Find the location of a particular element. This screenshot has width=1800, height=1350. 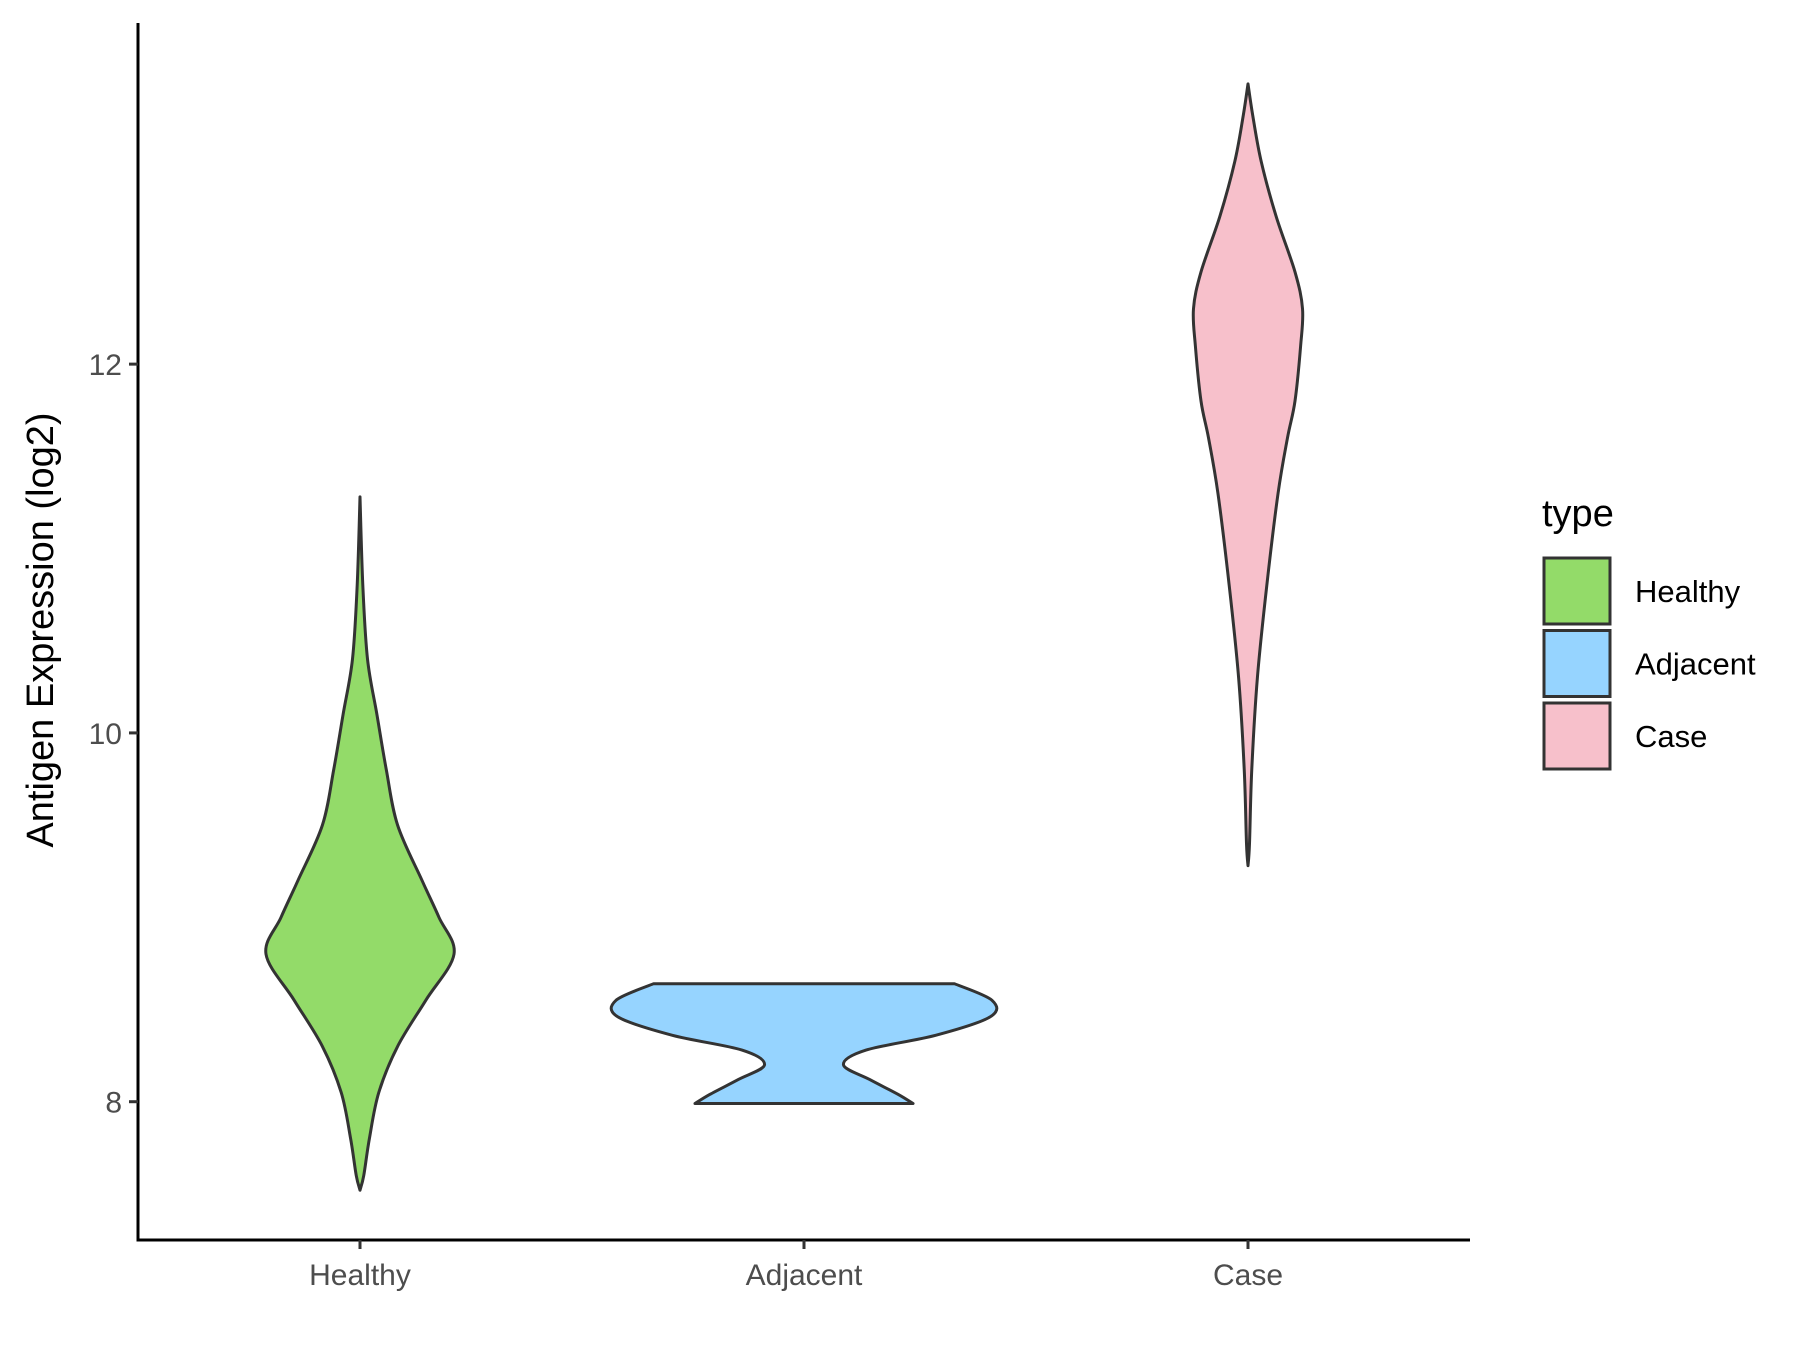

violin-case is located at coordinates (1248, 475).